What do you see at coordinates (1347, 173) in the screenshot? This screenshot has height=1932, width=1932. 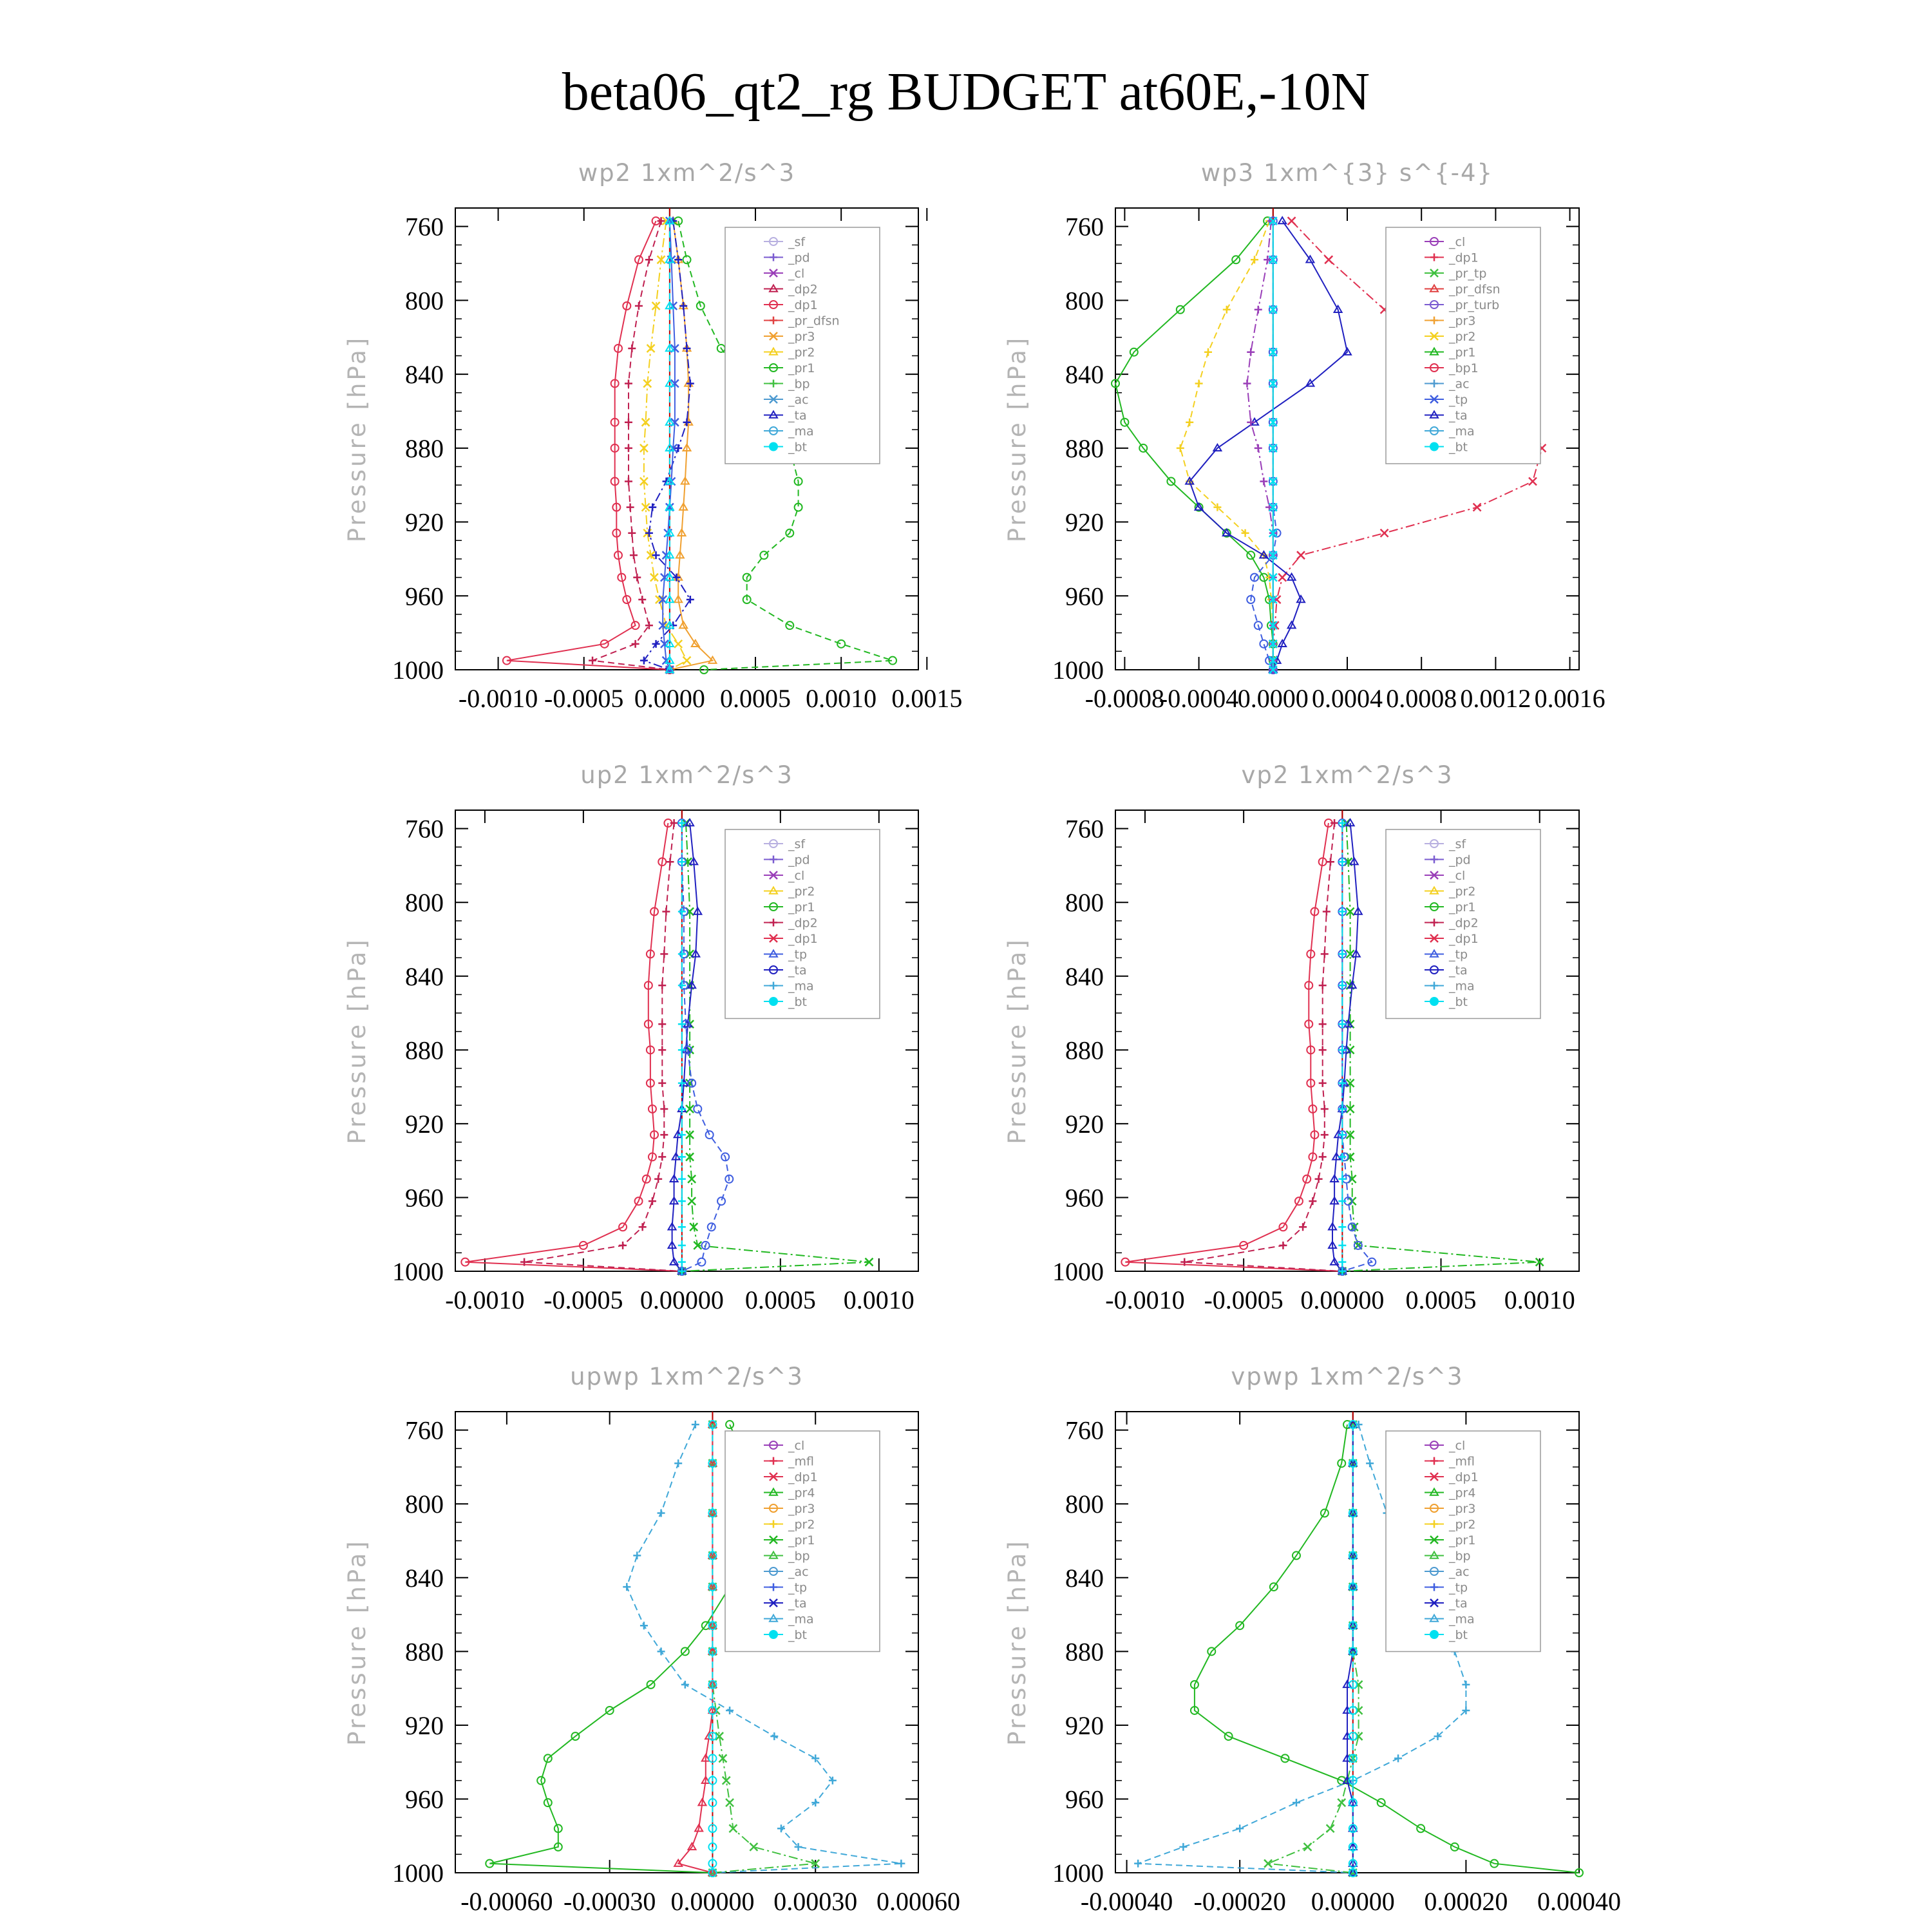 I see `panel-title: wp3 1xm^{3} s^{-4}` at bounding box center [1347, 173].